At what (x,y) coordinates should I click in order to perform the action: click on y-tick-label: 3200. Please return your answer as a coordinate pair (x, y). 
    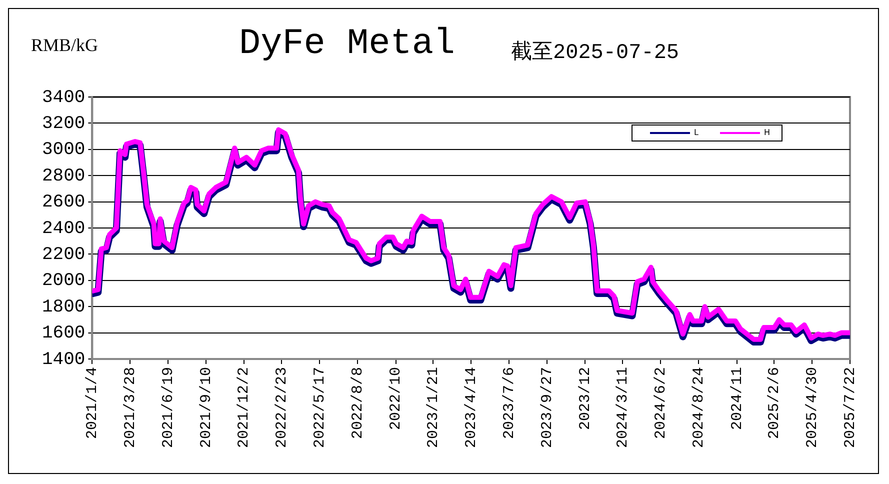
    Looking at the image, I should click on (64, 124).